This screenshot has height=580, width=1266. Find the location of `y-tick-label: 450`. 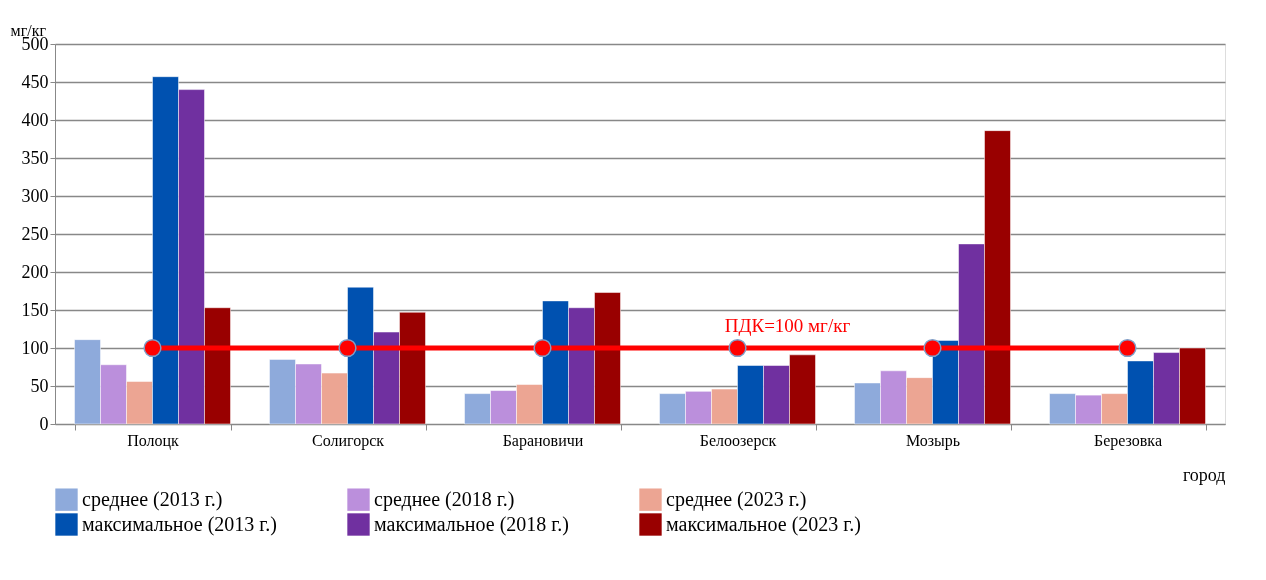

y-tick-label: 450 is located at coordinates (35, 81).